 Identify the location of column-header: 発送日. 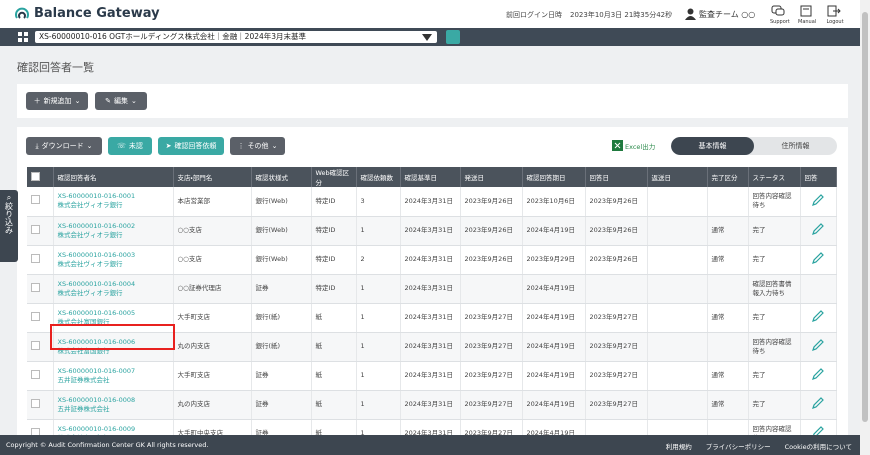
(491, 177).